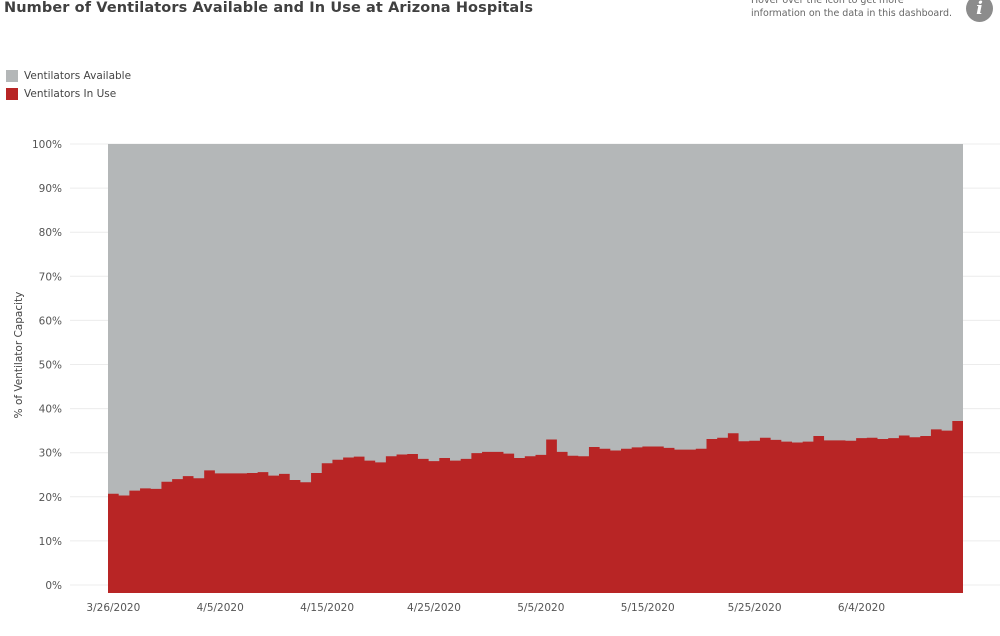 The height and width of the screenshot is (636, 1000). What do you see at coordinates (113, 608) in the screenshot?
I see `x-tick-label: 3/26/2020` at bounding box center [113, 608].